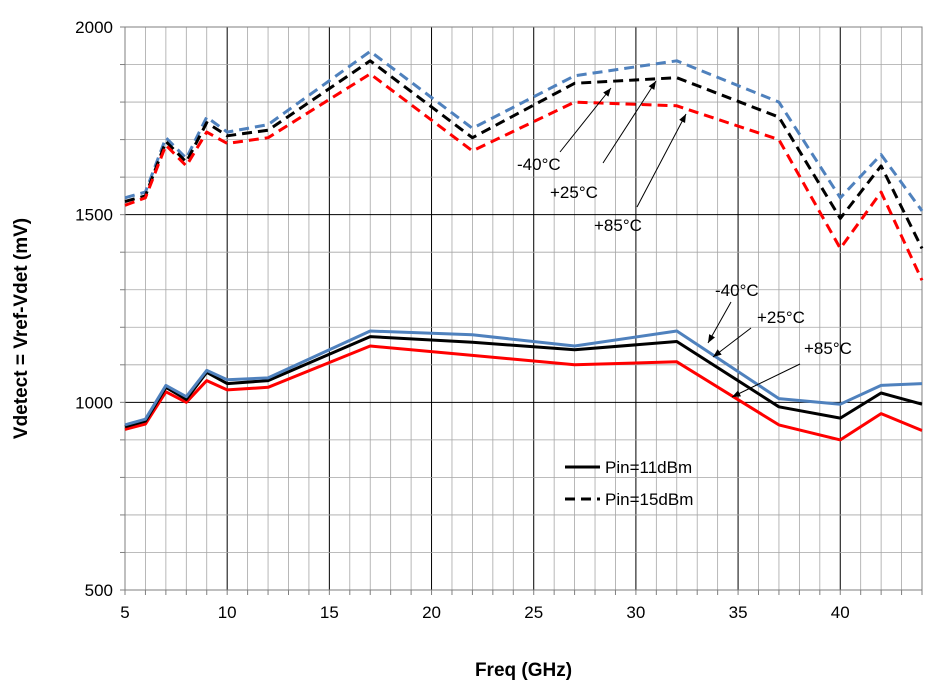  What do you see at coordinates (21, 328) in the screenshot?
I see `y-axis-title: Vdetect = Vref-Vdet (mV)` at bounding box center [21, 328].